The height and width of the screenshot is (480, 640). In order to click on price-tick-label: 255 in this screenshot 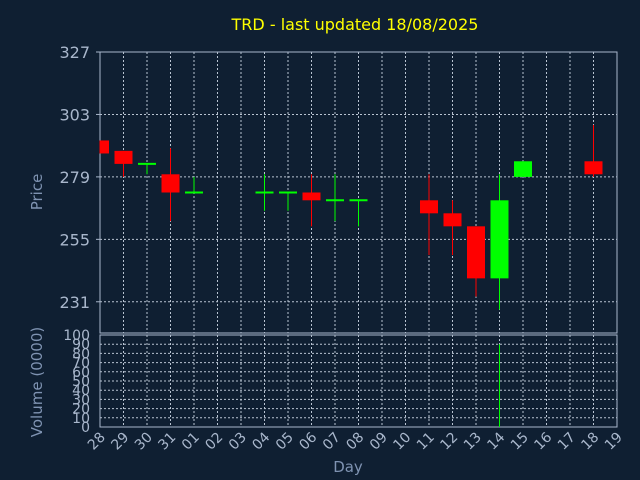, I will do `click(74, 239)`.